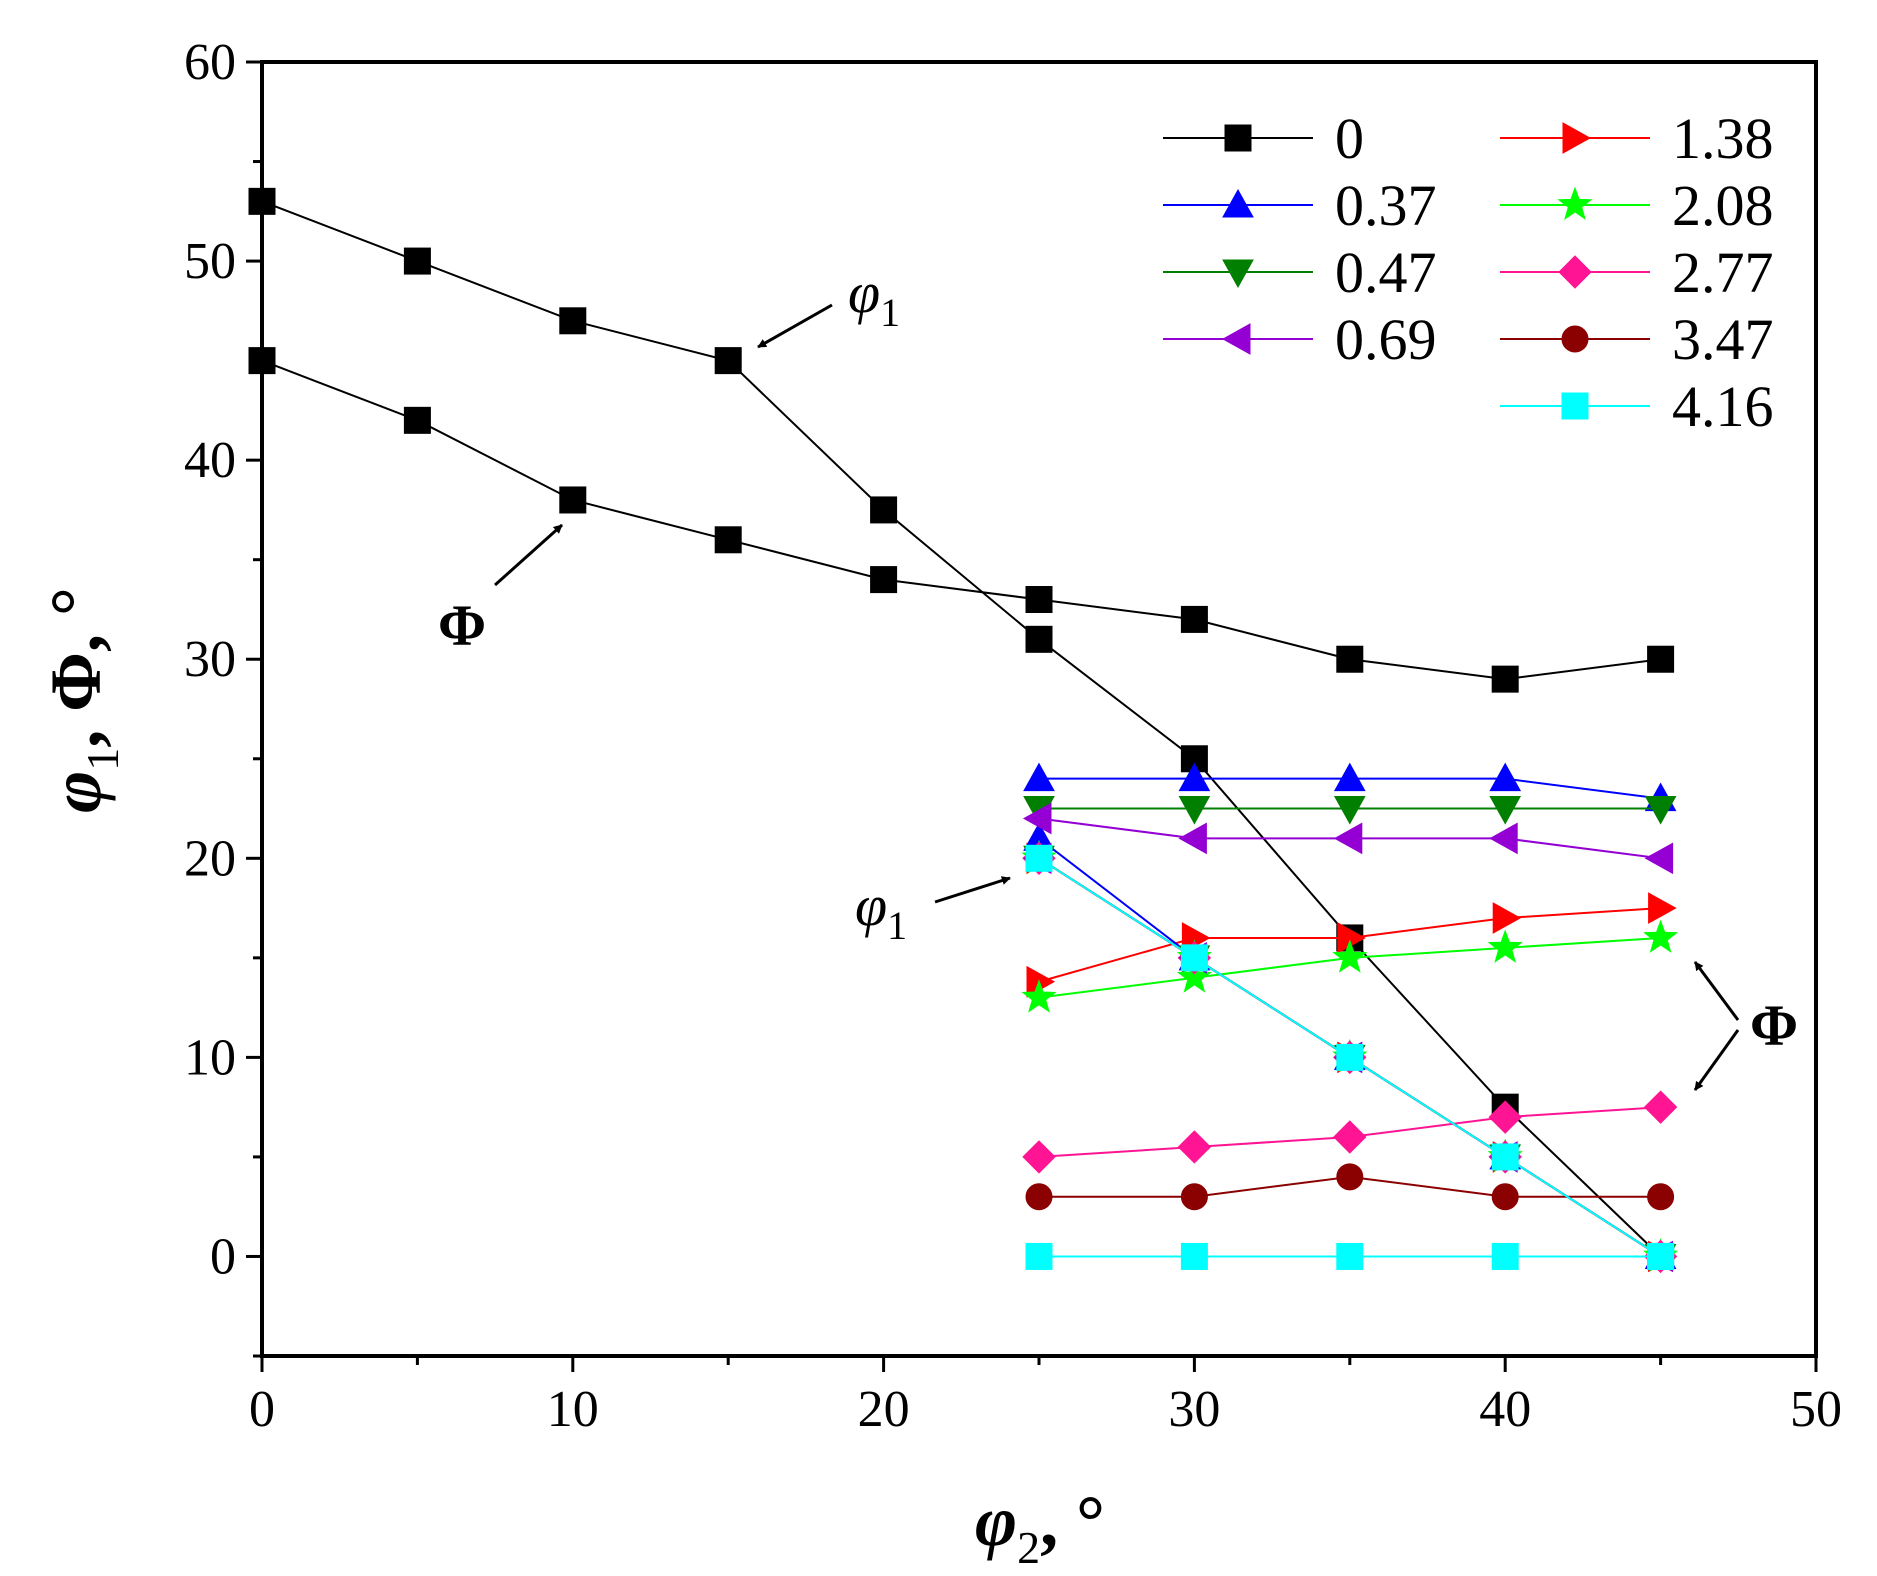 This screenshot has width=1877, height=1576. I want to click on x-axis-title-main: φ, so click(996, 1521).